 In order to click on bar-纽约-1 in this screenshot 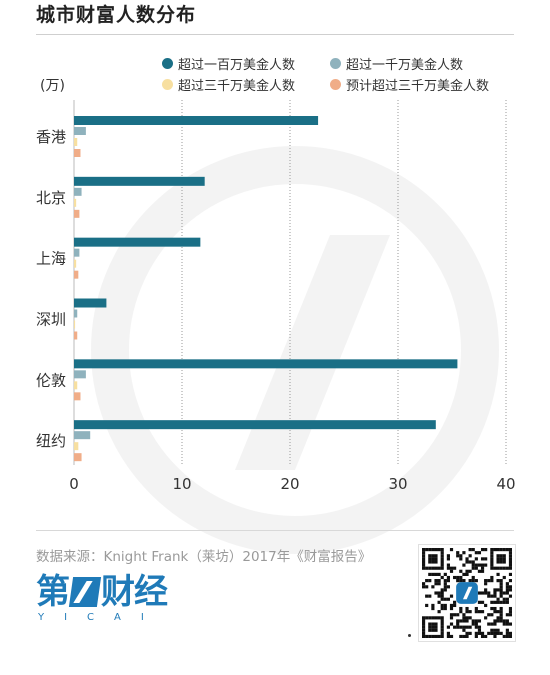, I will do `click(82, 435)`.